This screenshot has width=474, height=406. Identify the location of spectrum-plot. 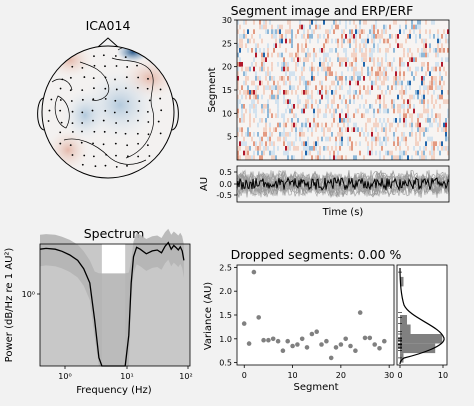
(114, 297).